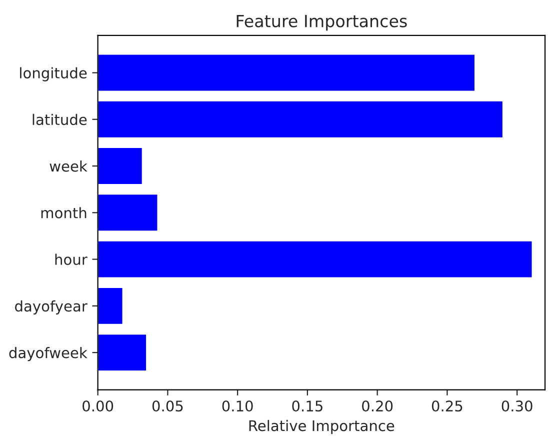 This screenshot has width=559, height=443. What do you see at coordinates (167, 406) in the screenshot?
I see `x-tick-label: 0.05` at bounding box center [167, 406].